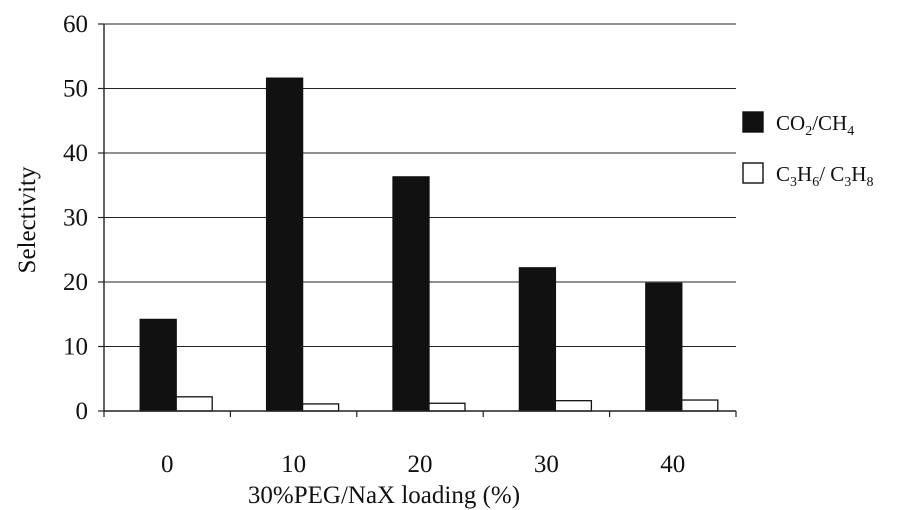  I want to click on legend-label: CO2/CH4, so click(815, 125).